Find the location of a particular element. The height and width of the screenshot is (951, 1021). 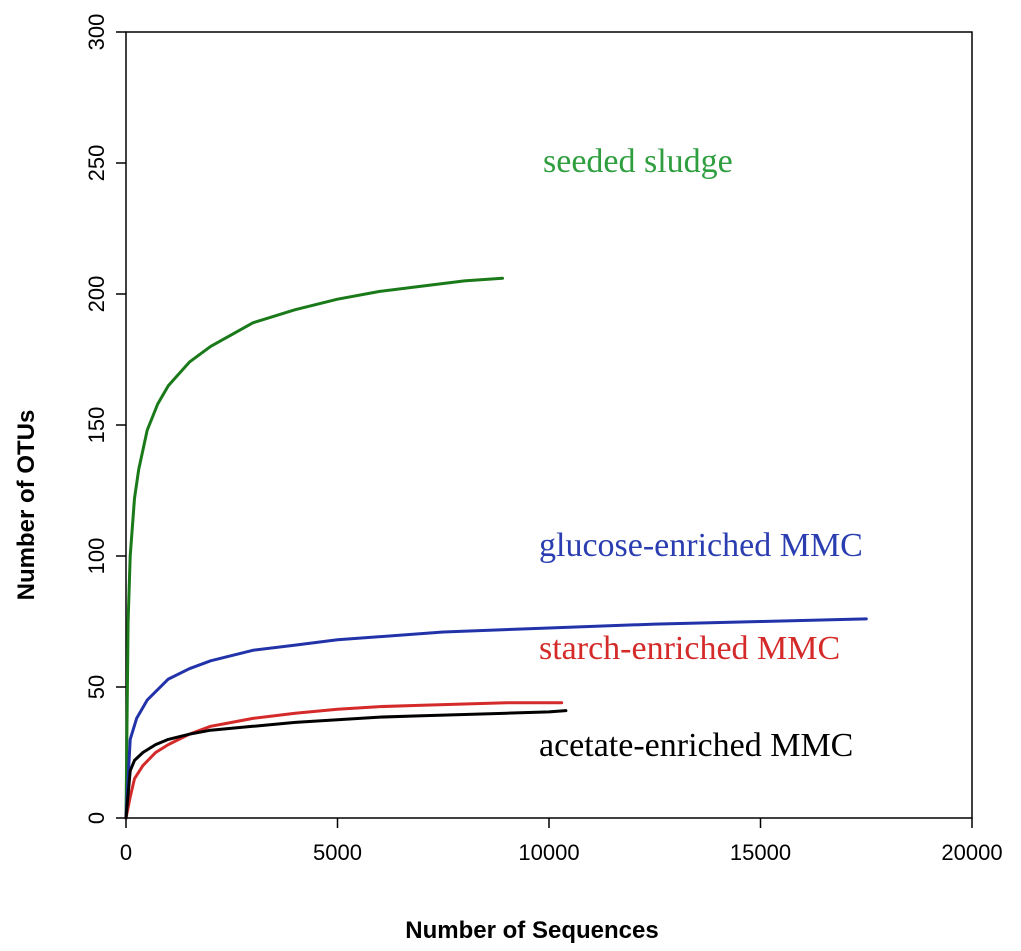

series-line-starch-enriched-mmc is located at coordinates (344, 760).